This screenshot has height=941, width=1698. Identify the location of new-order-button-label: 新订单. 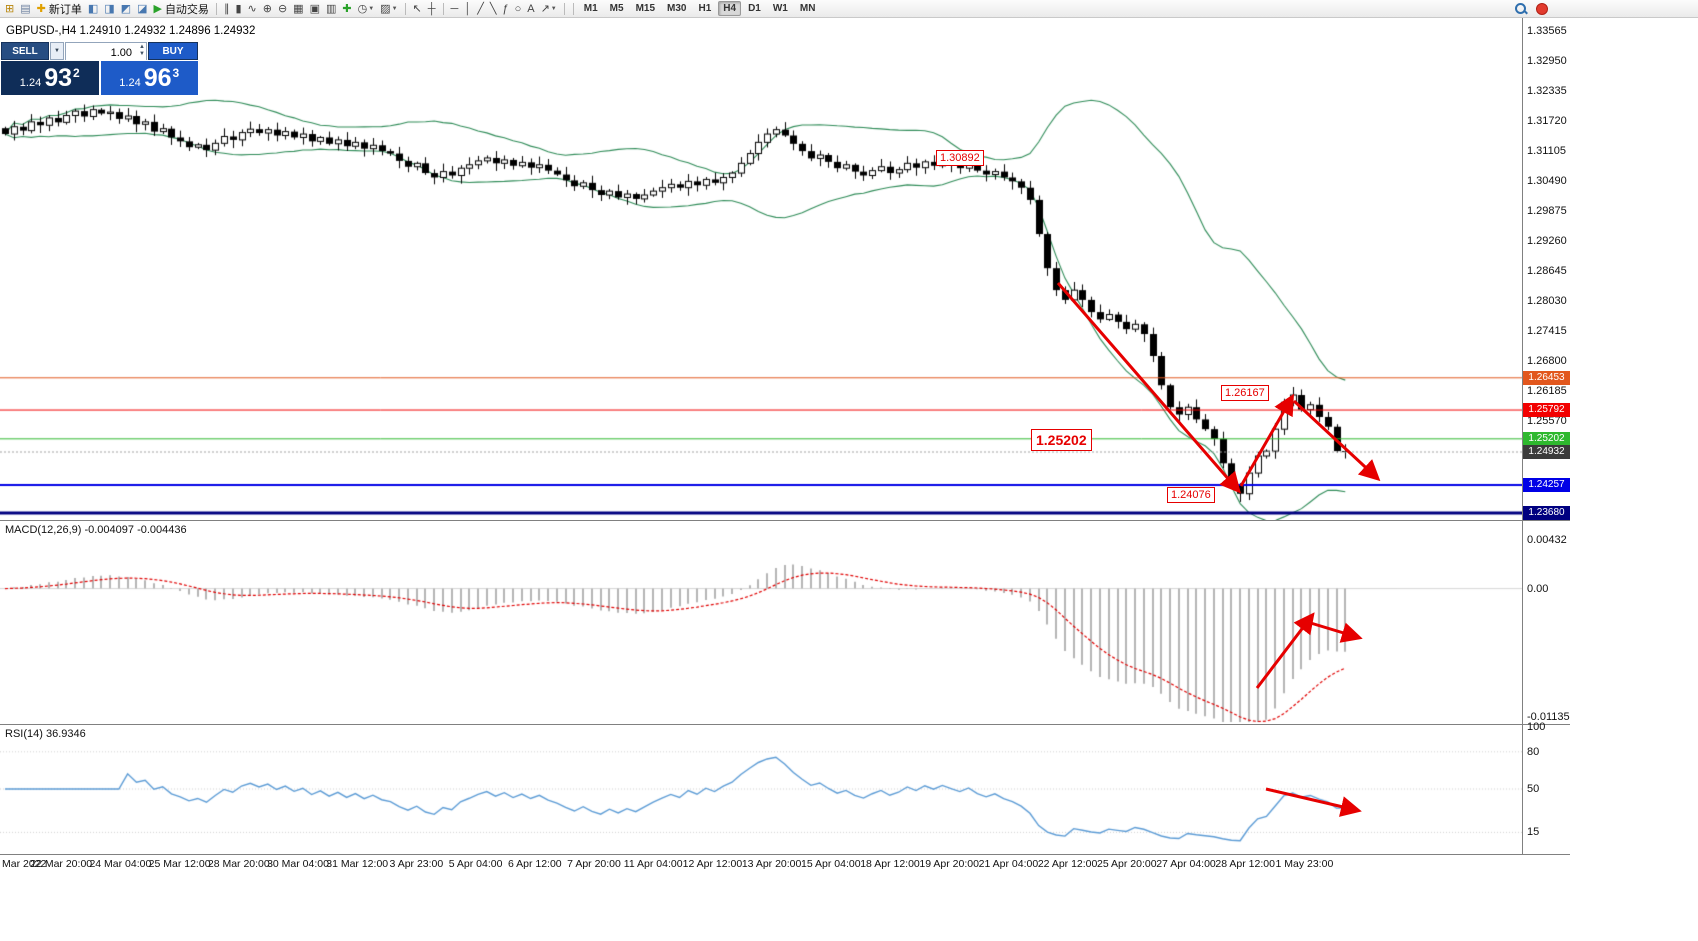
(65, 9).